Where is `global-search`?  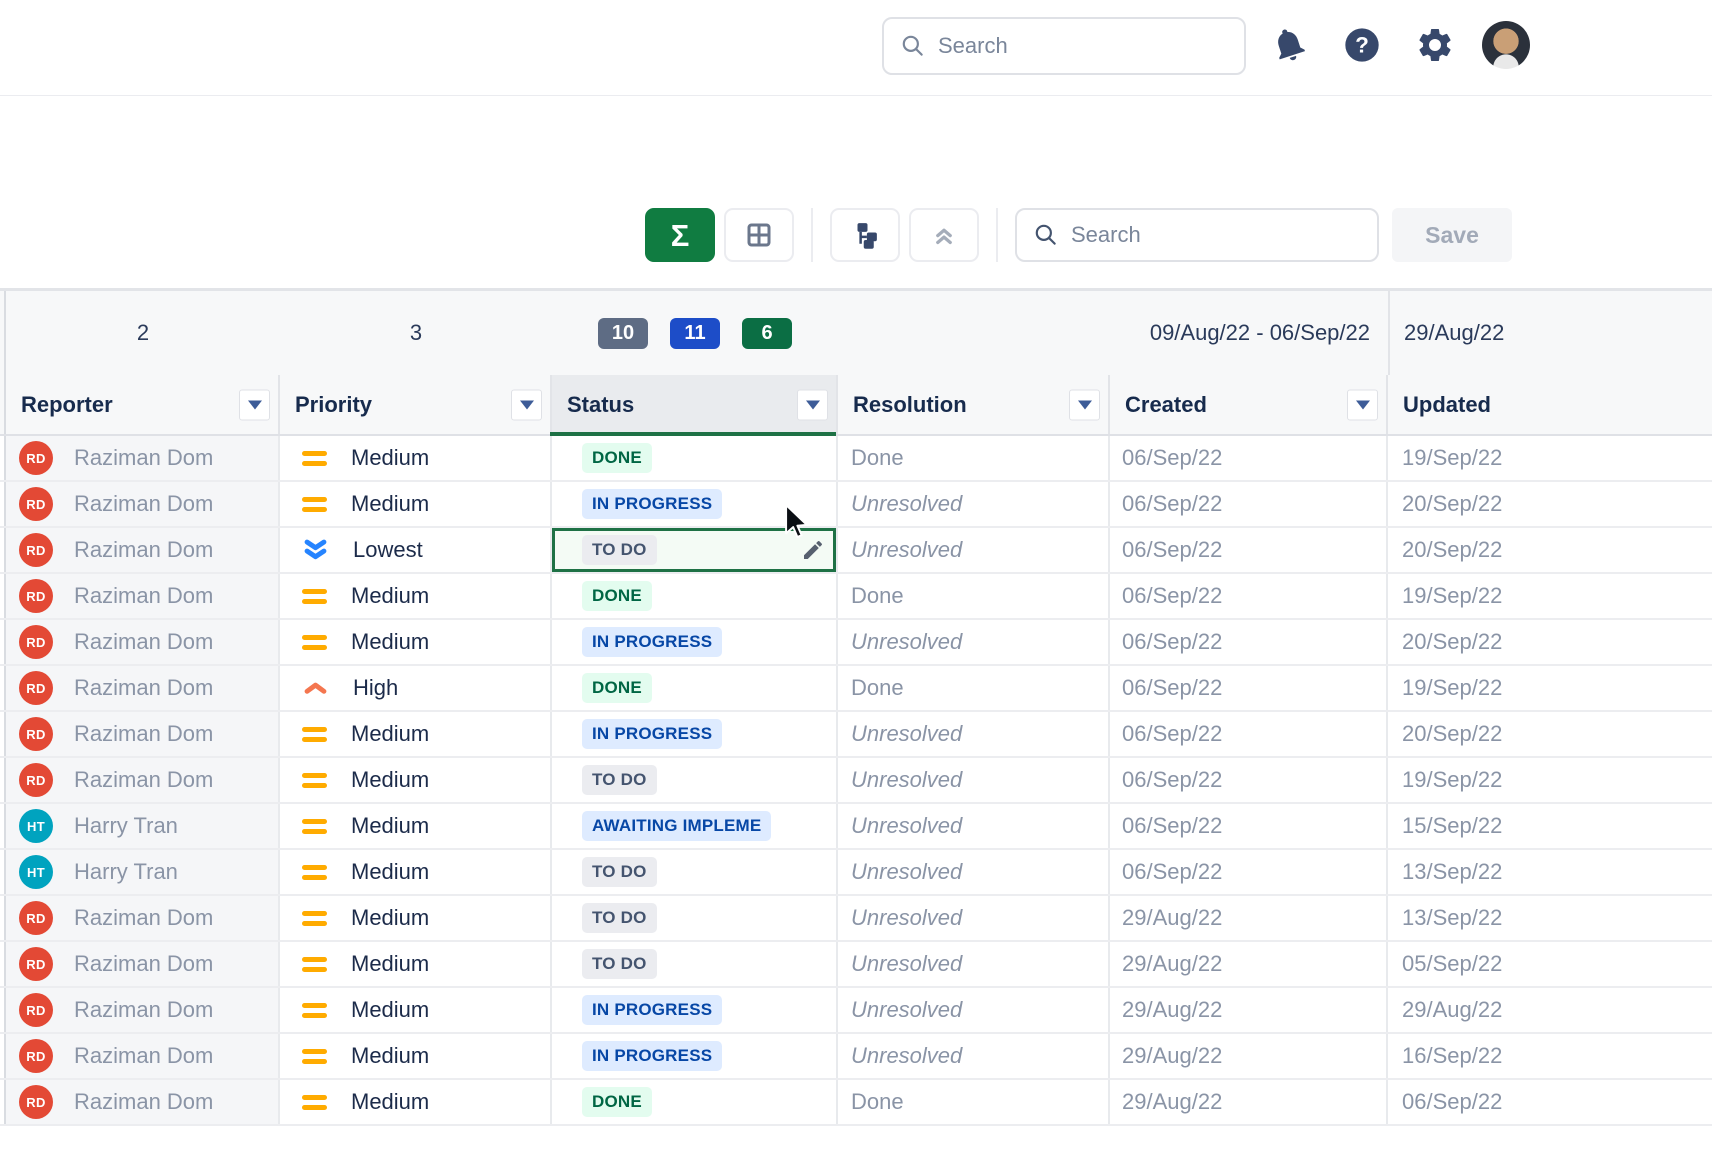
global-search is located at coordinates (1064, 46).